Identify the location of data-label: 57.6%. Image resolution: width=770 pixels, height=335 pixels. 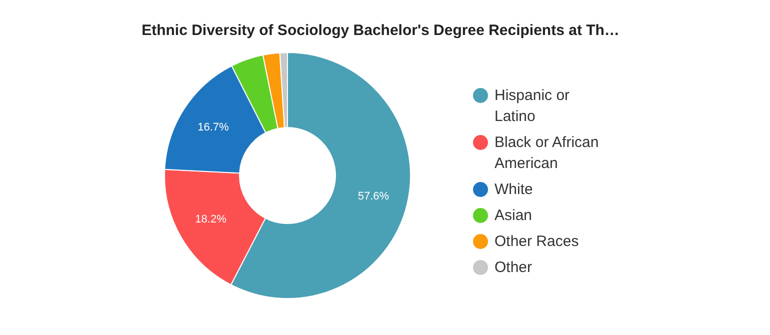
(374, 196).